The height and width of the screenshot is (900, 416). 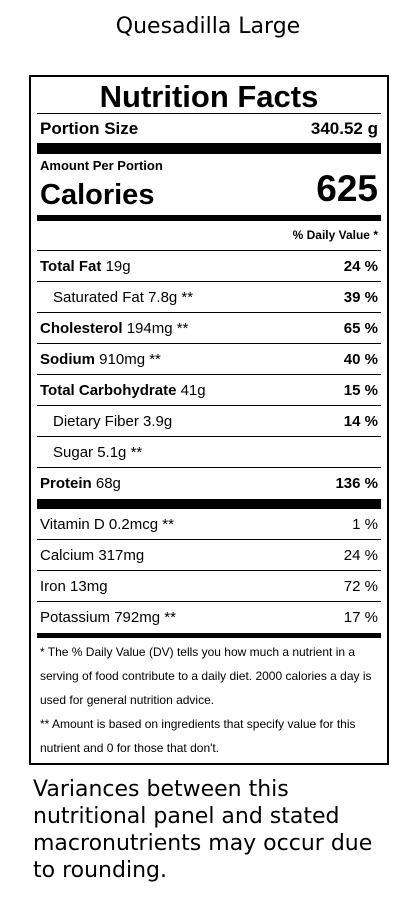 What do you see at coordinates (360, 617) in the screenshot?
I see `vitamin-daily-value: 17 %` at bounding box center [360, 617].